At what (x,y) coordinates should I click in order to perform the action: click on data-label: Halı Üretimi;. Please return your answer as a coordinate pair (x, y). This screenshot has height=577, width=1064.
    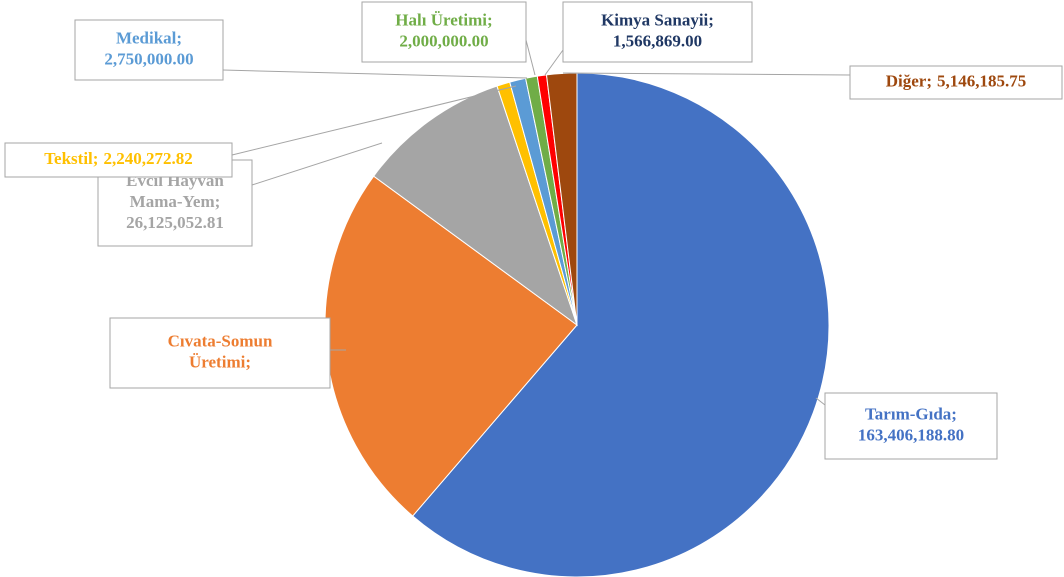
    Looking at the image, I should click on (443, 19).